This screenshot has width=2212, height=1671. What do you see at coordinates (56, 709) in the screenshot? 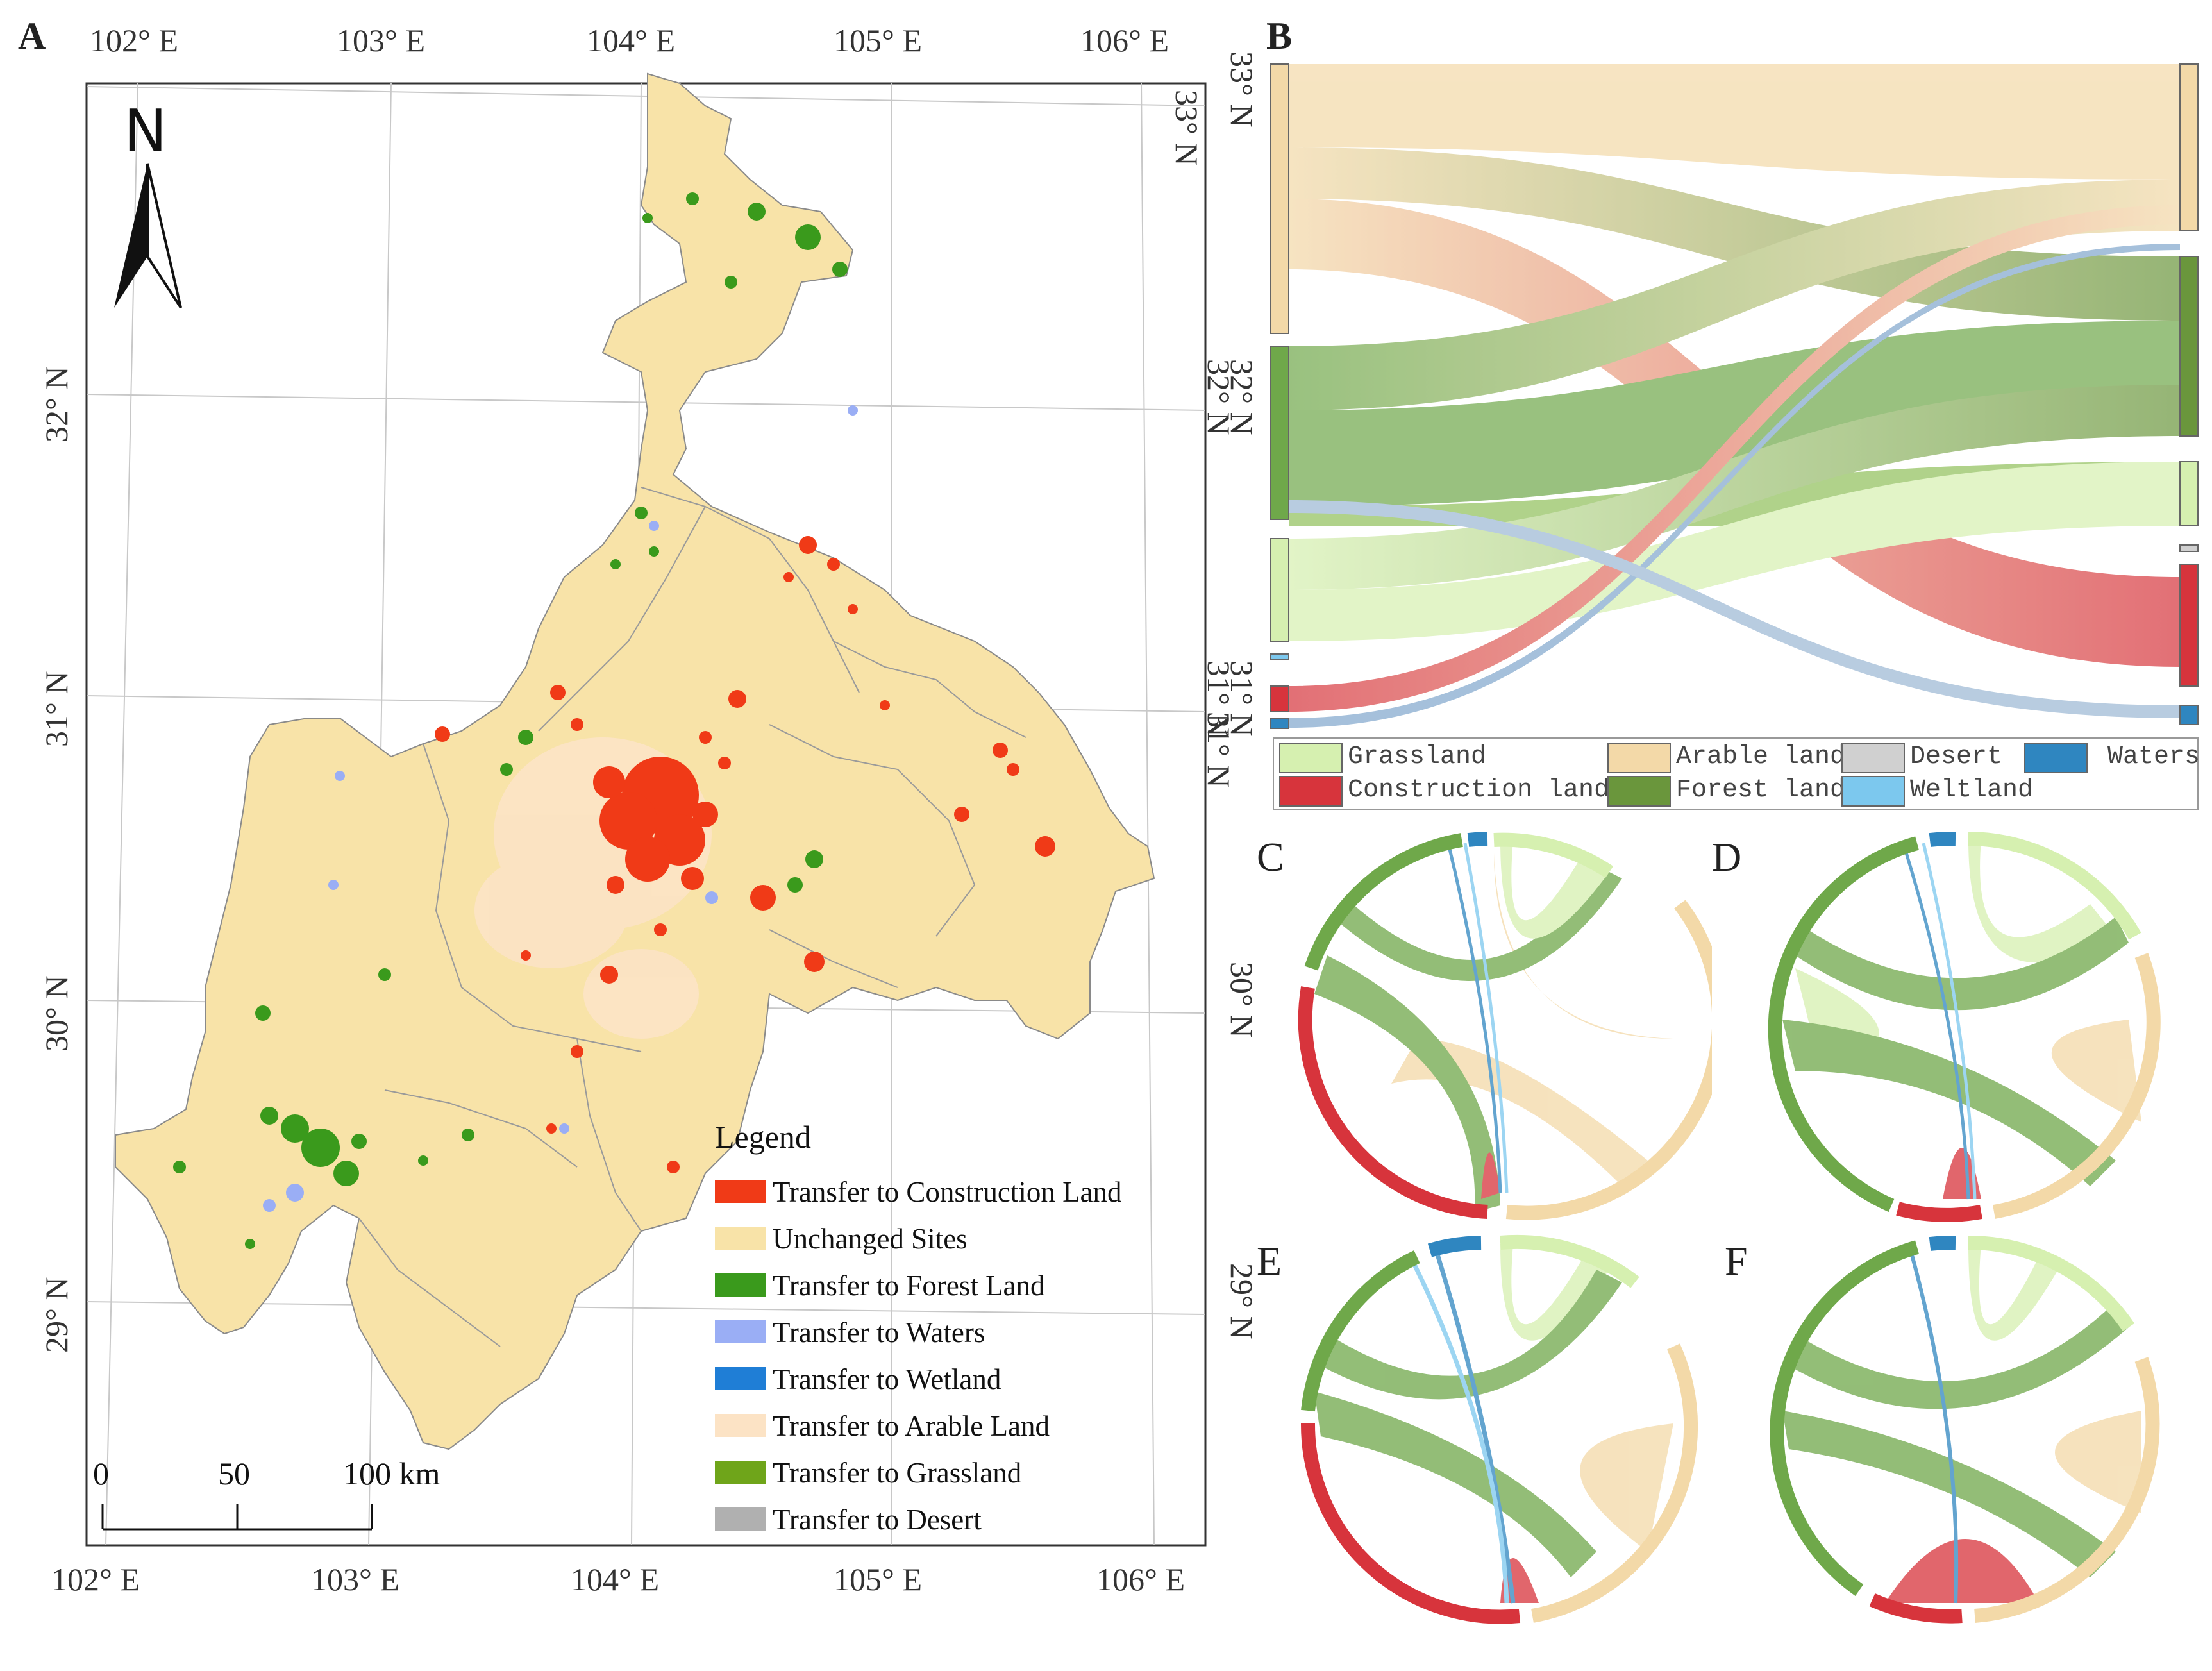
I see `left-lat-31: 31° N` at bounding box center [56, 709].